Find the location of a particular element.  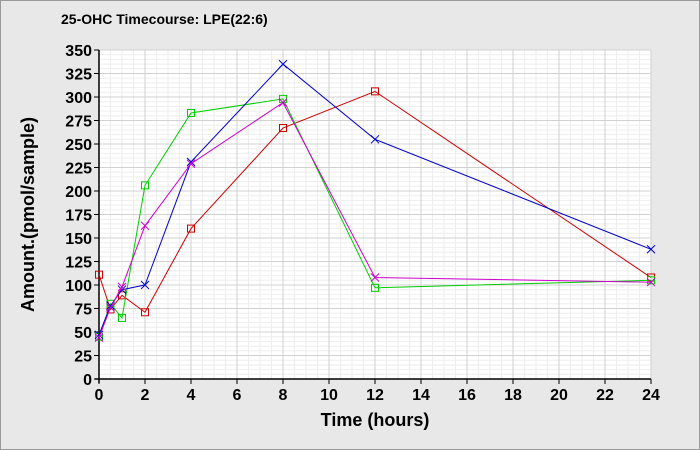

y-tick-label: 250 is located at coordinates (78, 145).